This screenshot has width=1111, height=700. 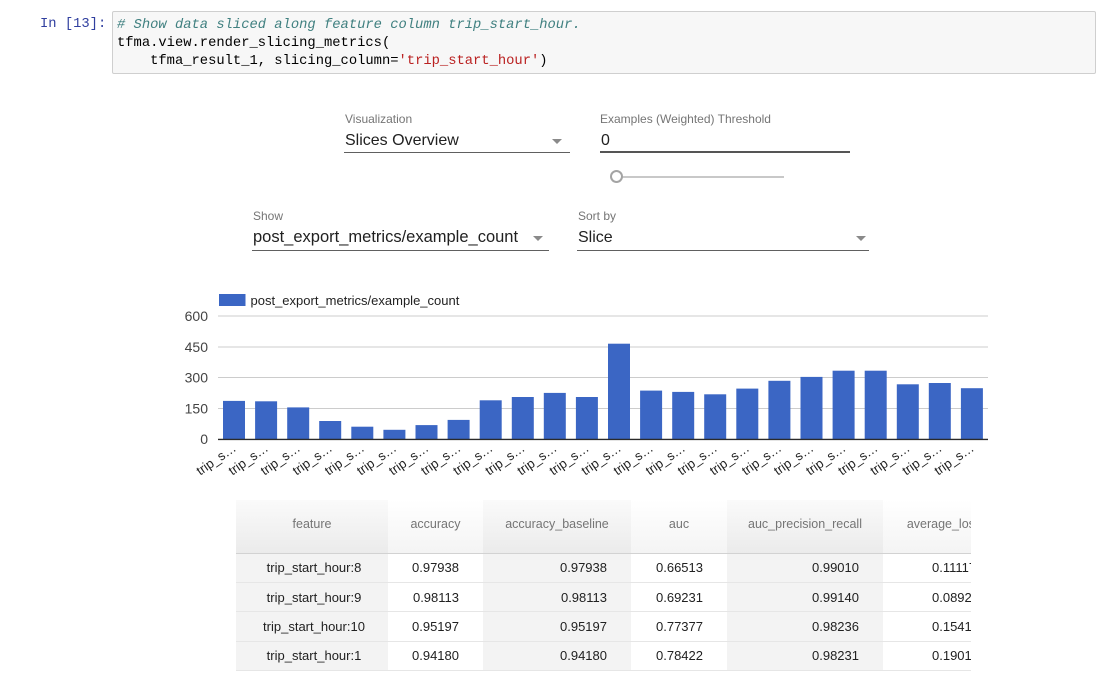 I want to click on svg-text: 150, so click(x=197, y=408).